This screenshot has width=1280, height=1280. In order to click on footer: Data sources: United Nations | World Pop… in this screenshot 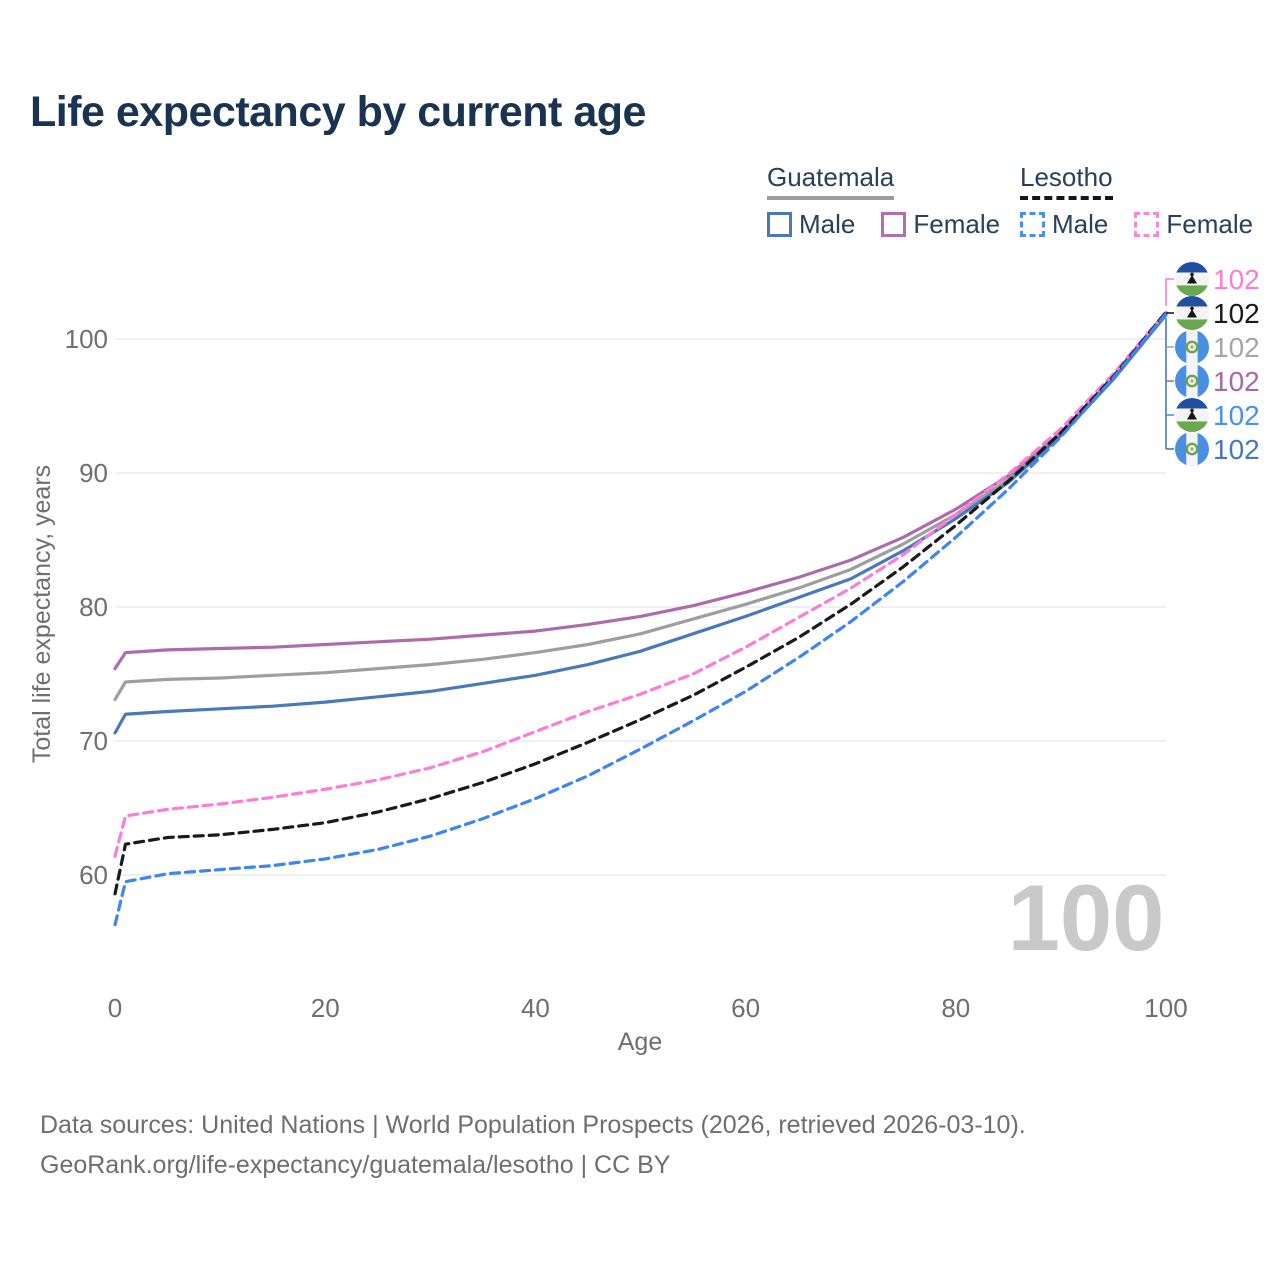, I will do `click(533, 1145)`.